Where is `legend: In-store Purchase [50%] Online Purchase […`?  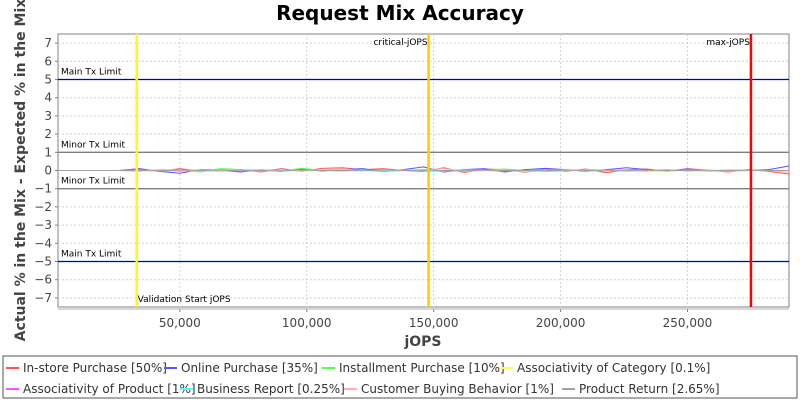 legend: In-store Purchase [50%] Online Purchase [… is located at coordinates (363, 378).